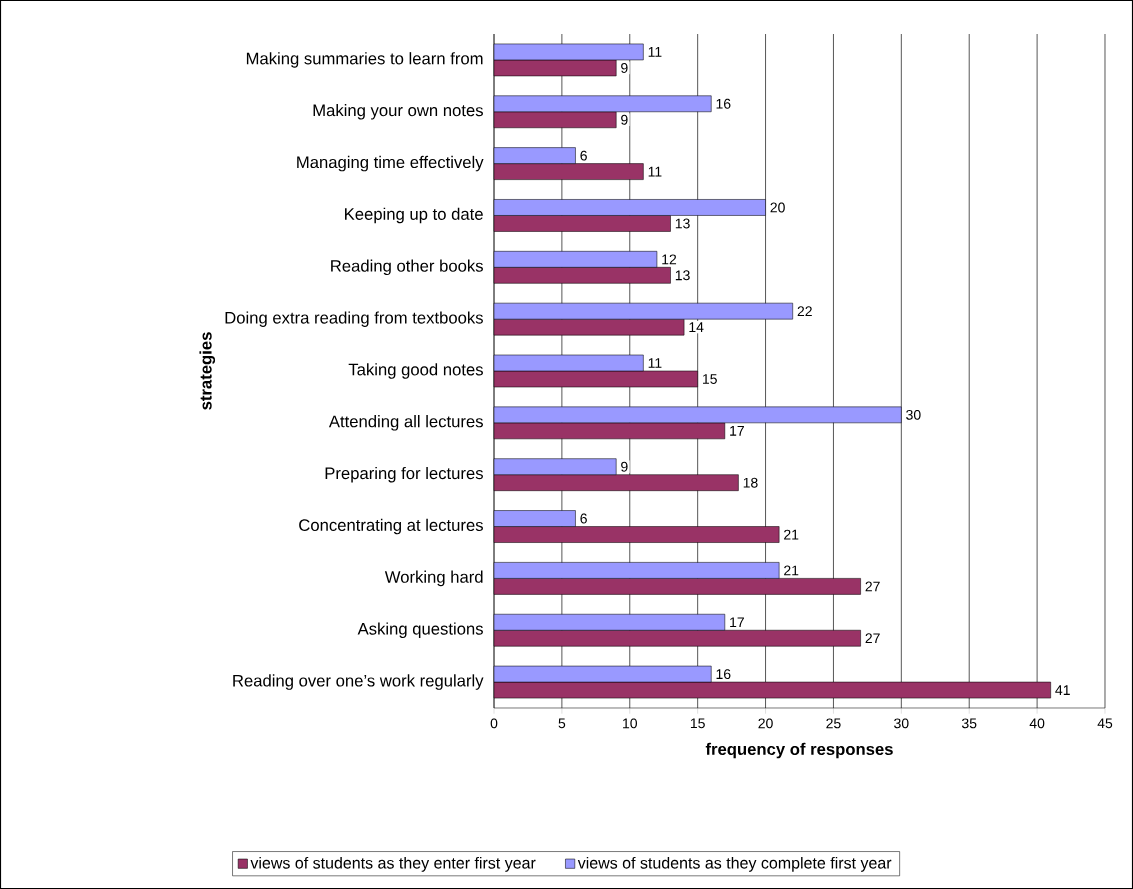 The width and height of the screenshot is (1133, 889). I want to click on x-tick-label: 0, so click(494, 723).